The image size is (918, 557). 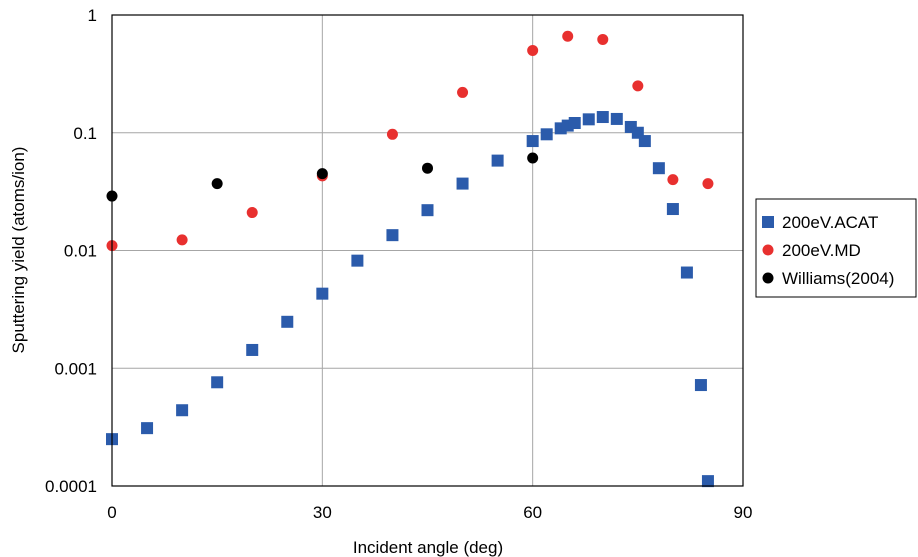 What do you see at coordinates (830, 222) in the screenshot?
I see `legend-label: 200eV.ACAT` at bounding box center [830, 222].